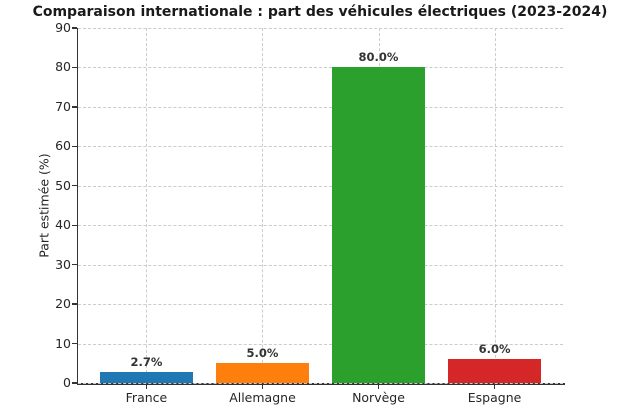 This screenshot has height=413, width=640. I want to click on bar-france, so click(146, 377).